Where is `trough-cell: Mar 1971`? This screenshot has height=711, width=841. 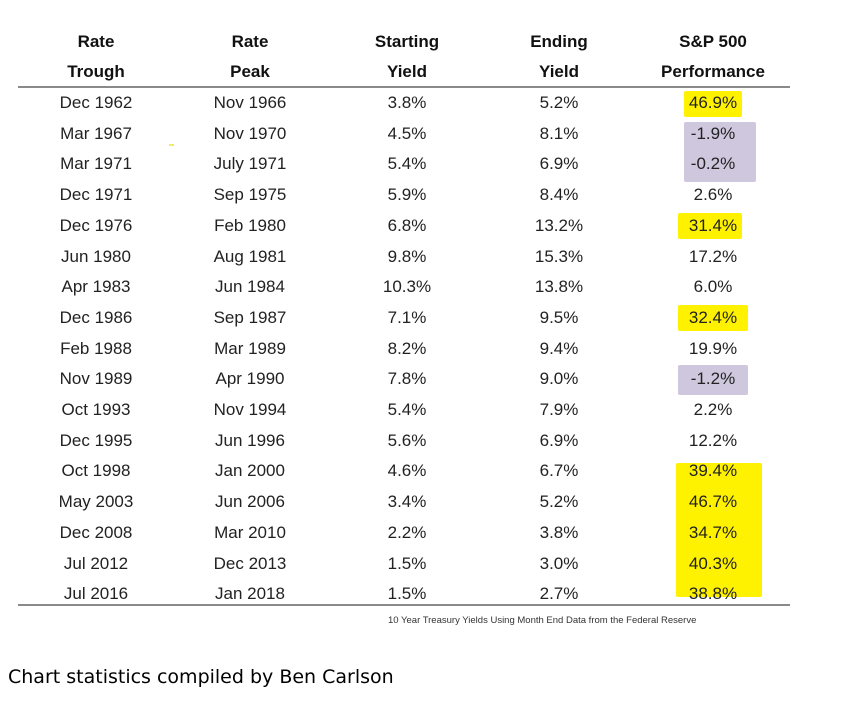 trough-cell: Mar 1971 is located at coordinates (96, 164).